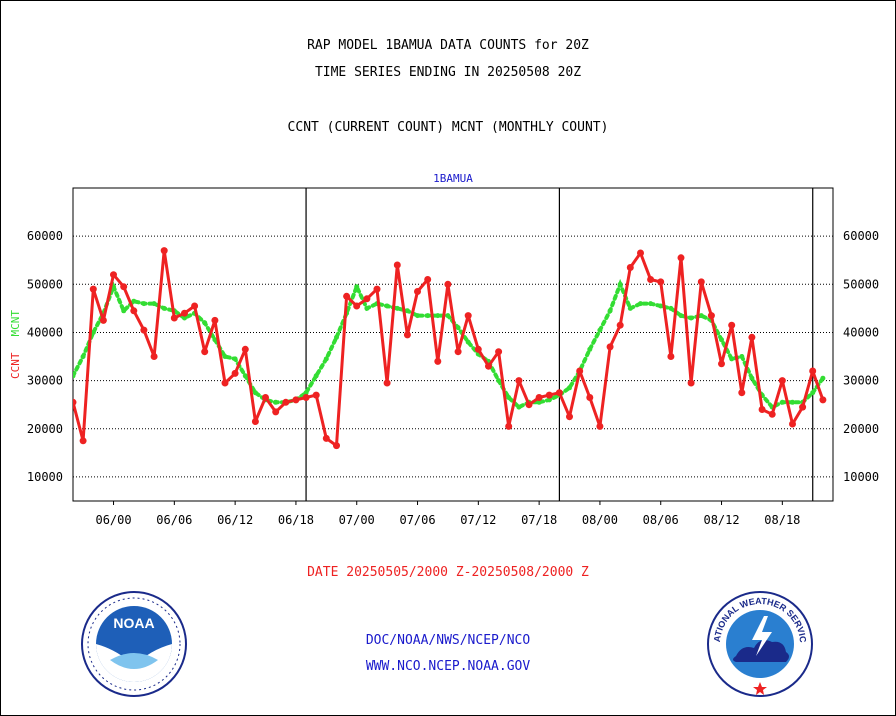  What do you see at coordinates (861, 284) in the screenshot?
I see `y-tick-label-right: 50000` at bounding box center [861, 284].